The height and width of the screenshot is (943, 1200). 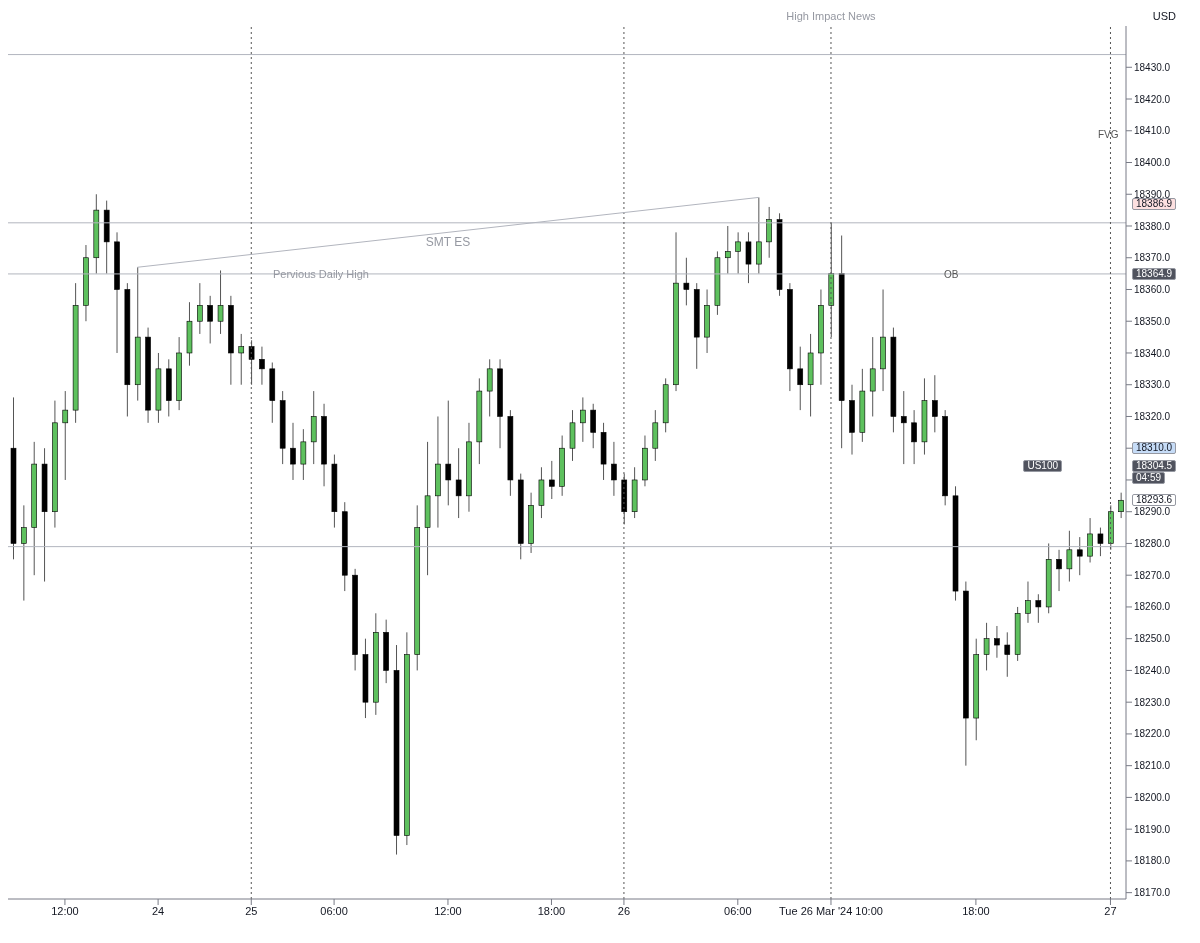 I want to click on x-tick-label: 24, so click(x=158, y=910).